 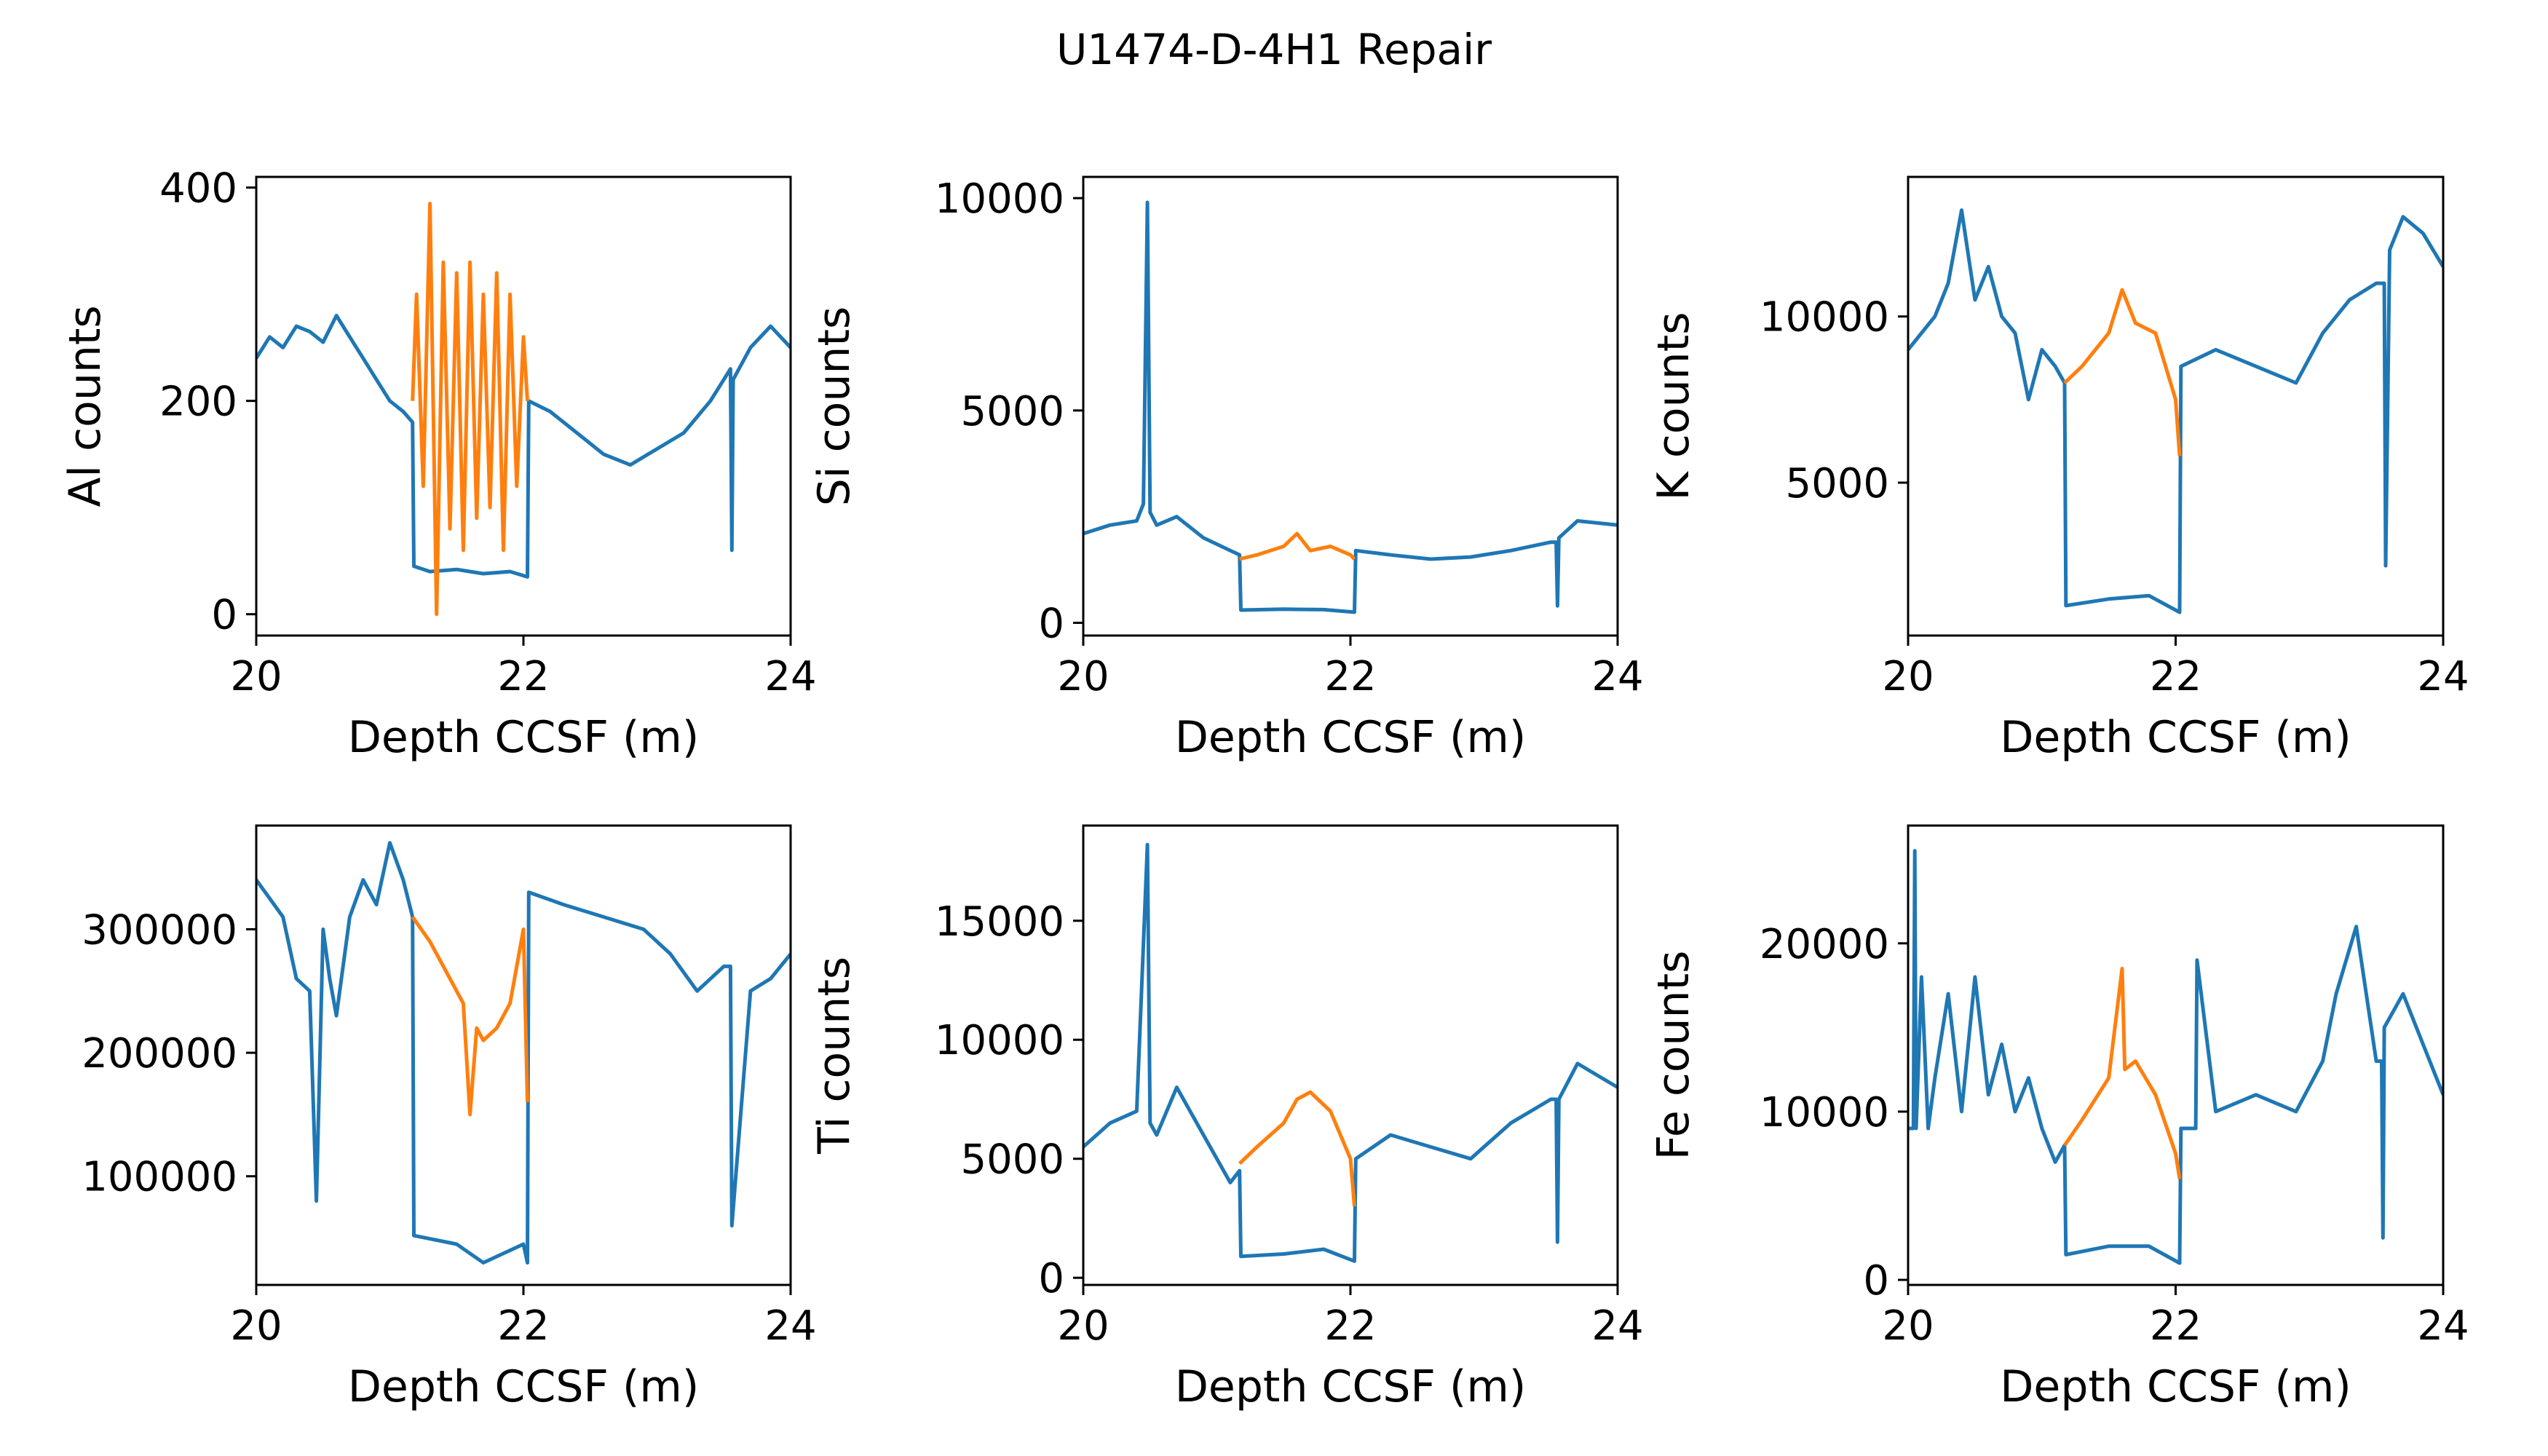 What do you see at coordinates (1673, 406) in the screenshot?
I see `y-axis-label: K counts` at bounding box center [1673, 406].